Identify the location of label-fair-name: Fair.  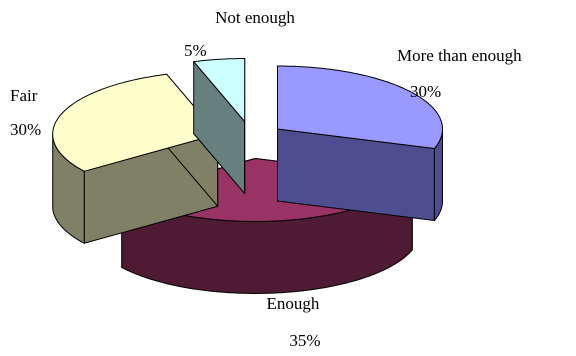
(24, 95).